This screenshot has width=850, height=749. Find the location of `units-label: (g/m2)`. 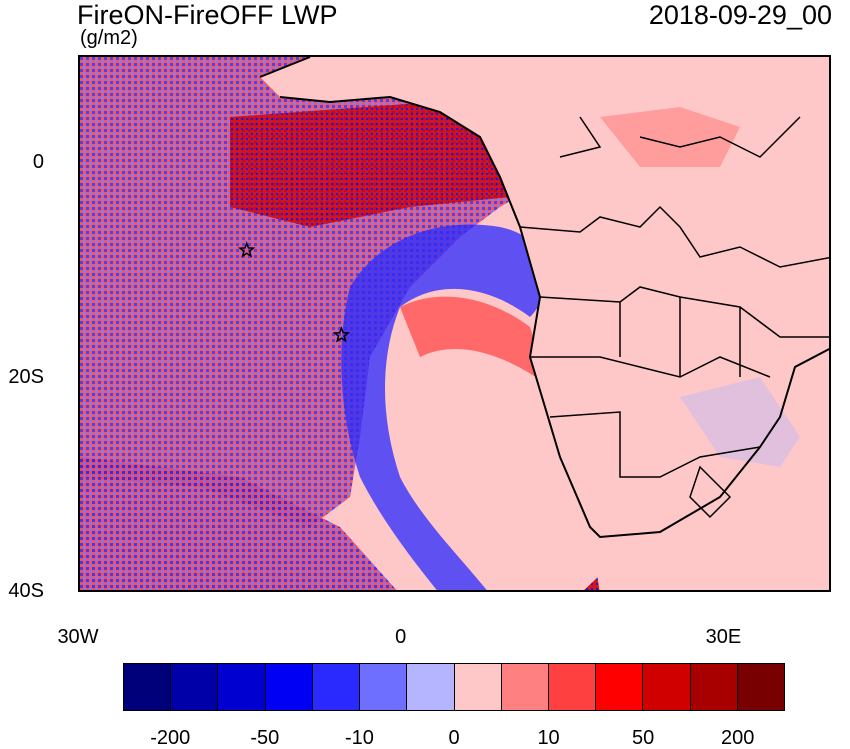

units-label: (g/m2) is located at coordinates (109, 38).